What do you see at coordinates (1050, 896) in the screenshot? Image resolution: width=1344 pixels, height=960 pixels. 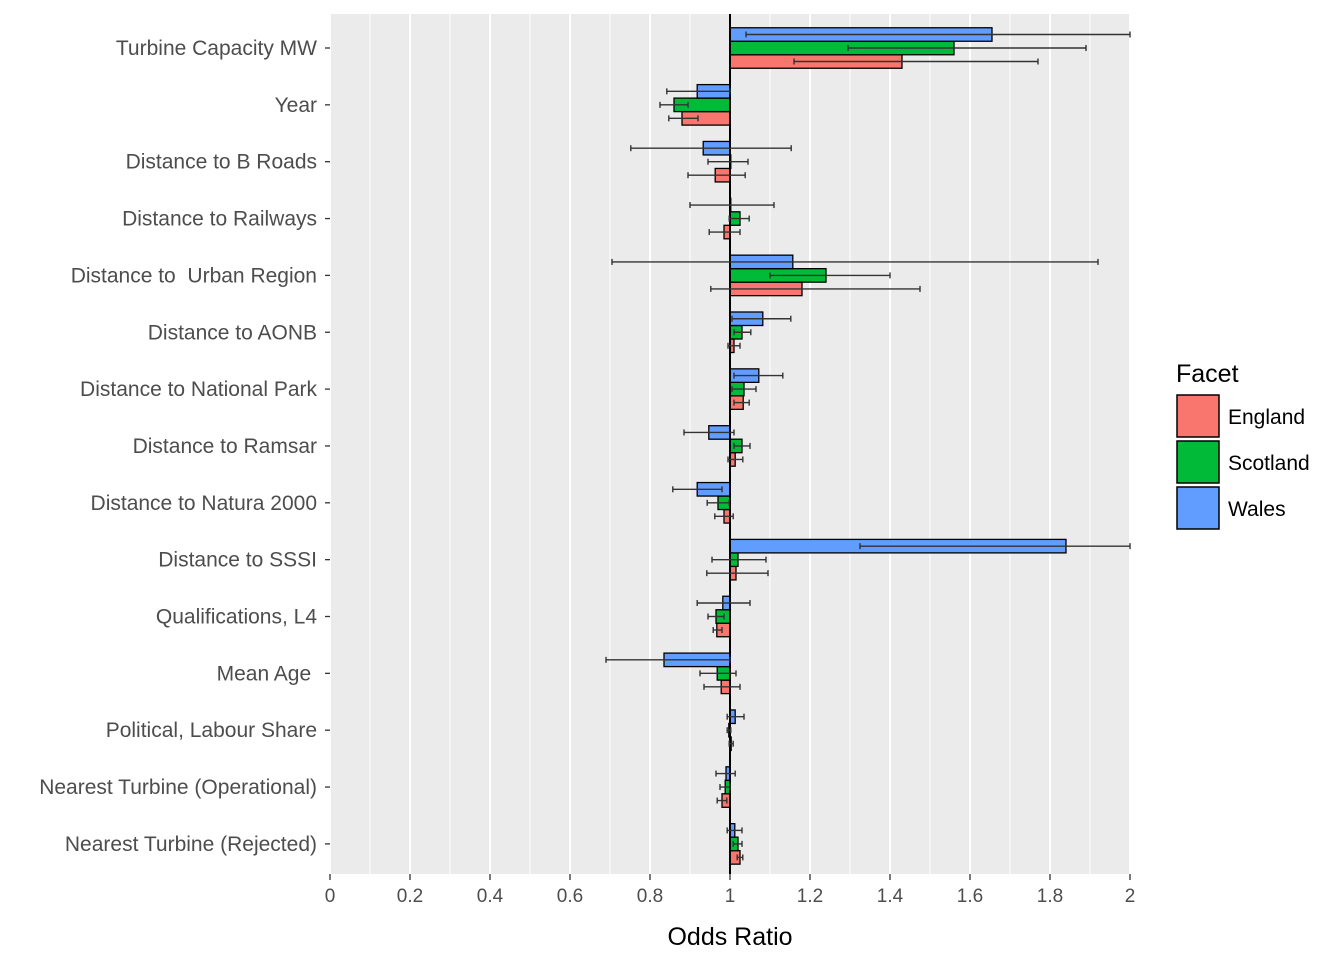 I see `x-tick-label: 1.8` at bounding box center [1050, 896].